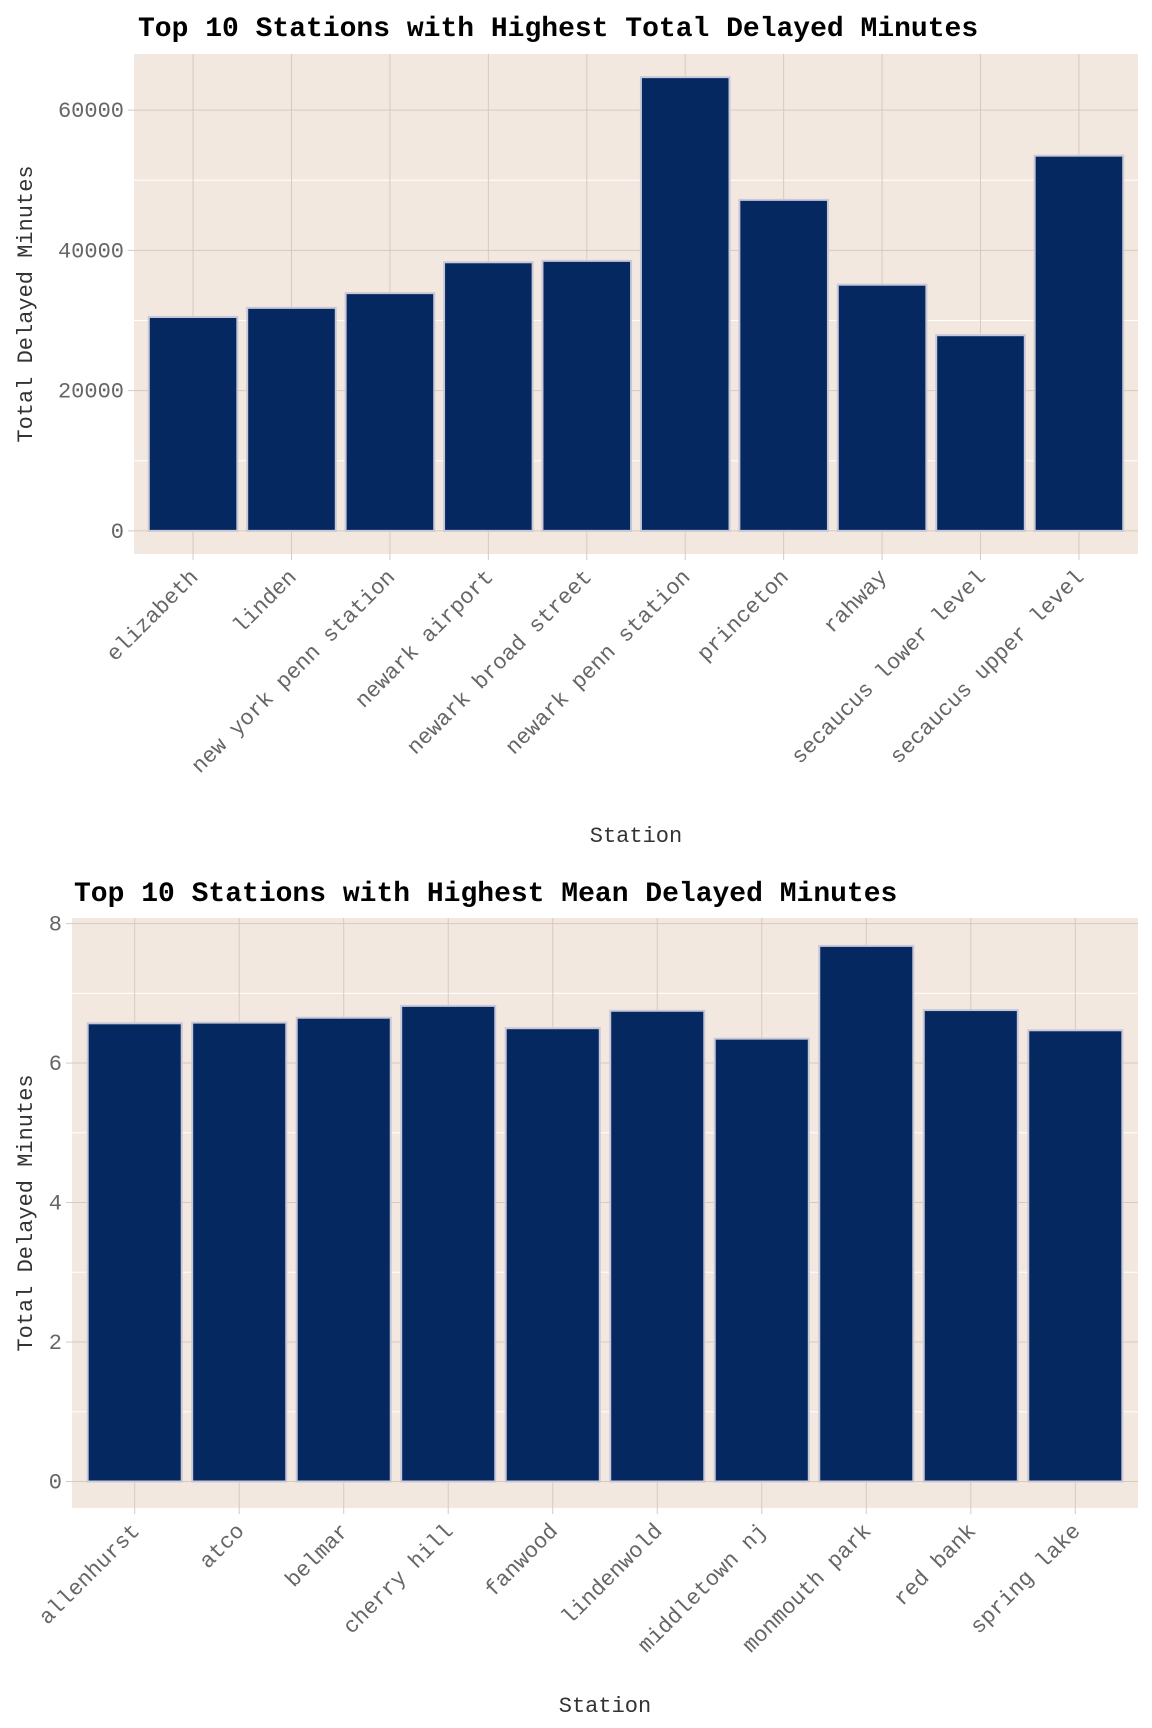 The image size is (1152, 1728). Describe the element at coordinates (522, 1560) in the screenshot. I see `x-tick-label: fanwood` at that location.